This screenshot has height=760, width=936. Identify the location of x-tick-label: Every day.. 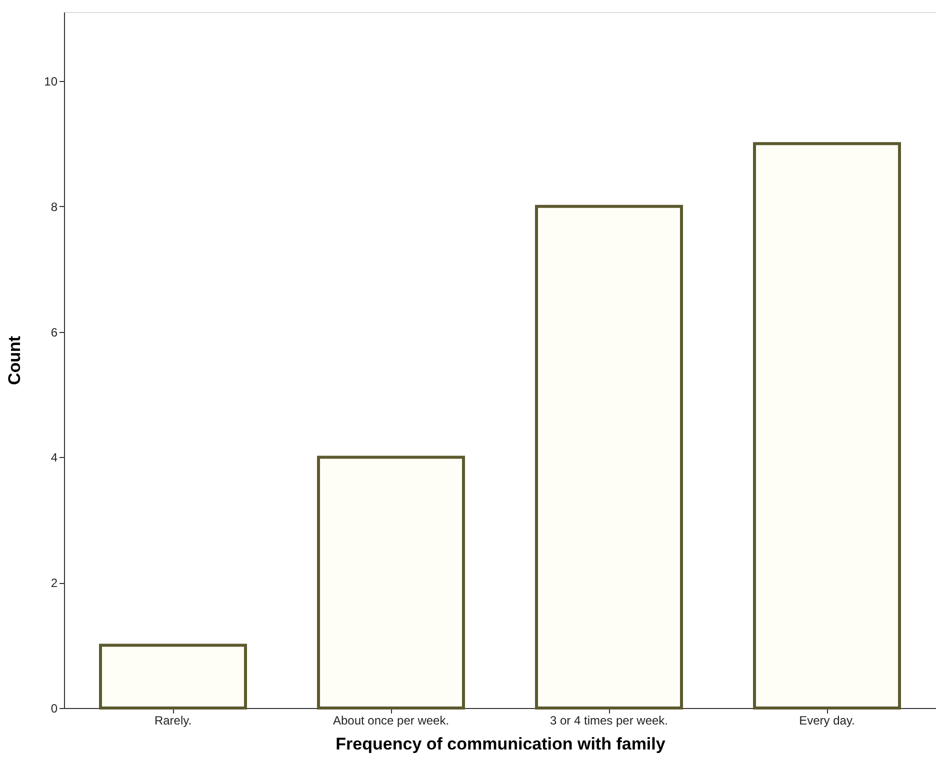
(827, 721).